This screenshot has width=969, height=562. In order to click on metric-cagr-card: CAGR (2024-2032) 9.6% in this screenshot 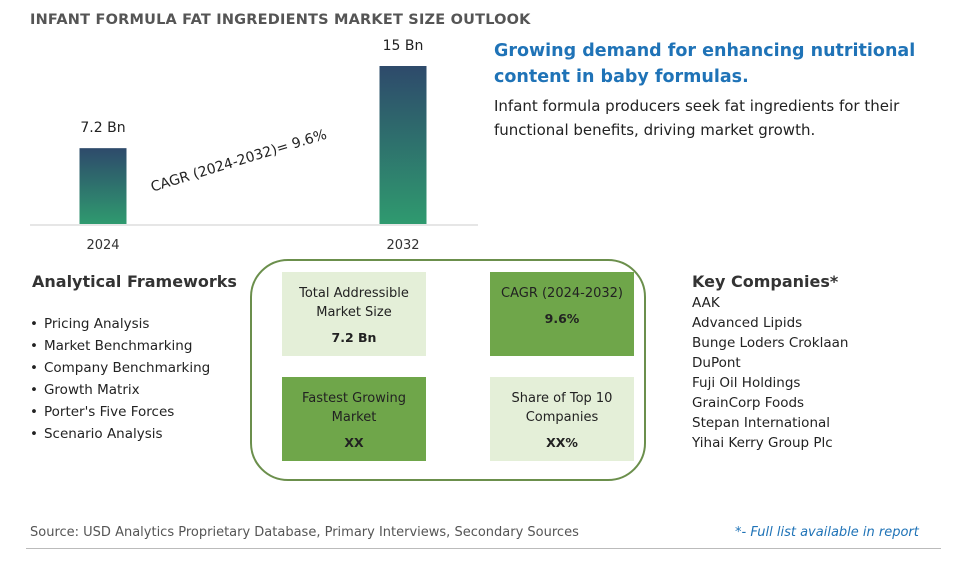, I will do `click(562, 314)`.